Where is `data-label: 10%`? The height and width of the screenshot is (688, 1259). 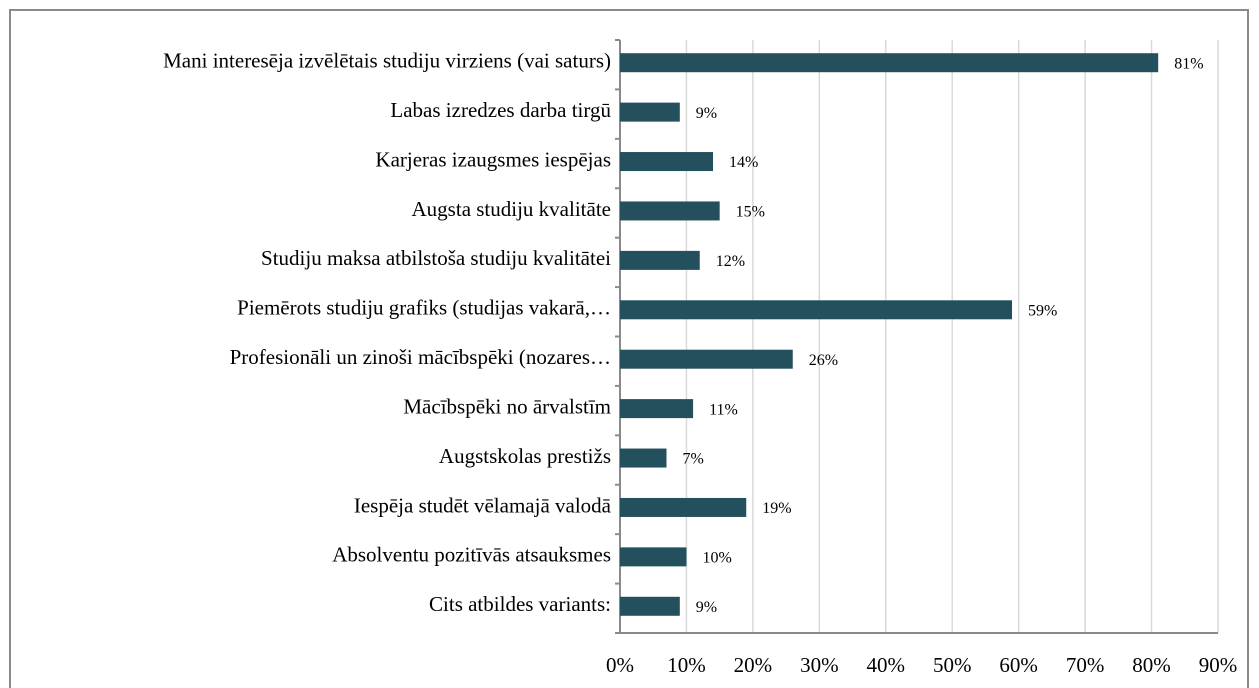
data-label: 10% is located at coordinates (716, 558).